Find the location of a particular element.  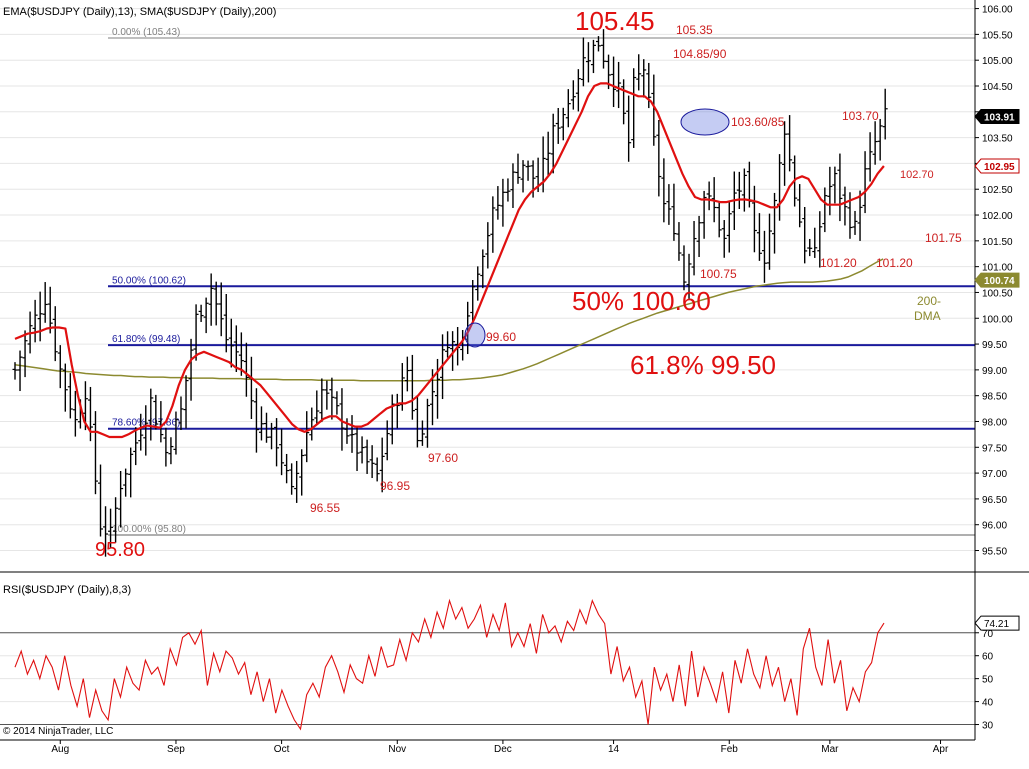

annotation-label: 104.85/90 is located at coordinates (700, 54).